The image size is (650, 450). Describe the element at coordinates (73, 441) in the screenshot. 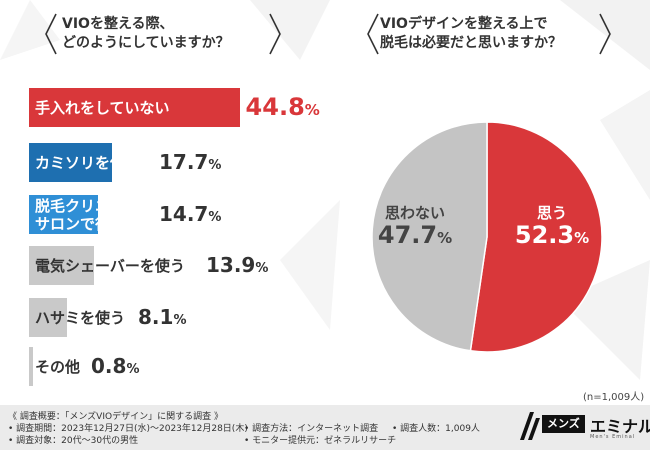

I see `survey-target: • 調査対象：20代～30代の男性` at that location.